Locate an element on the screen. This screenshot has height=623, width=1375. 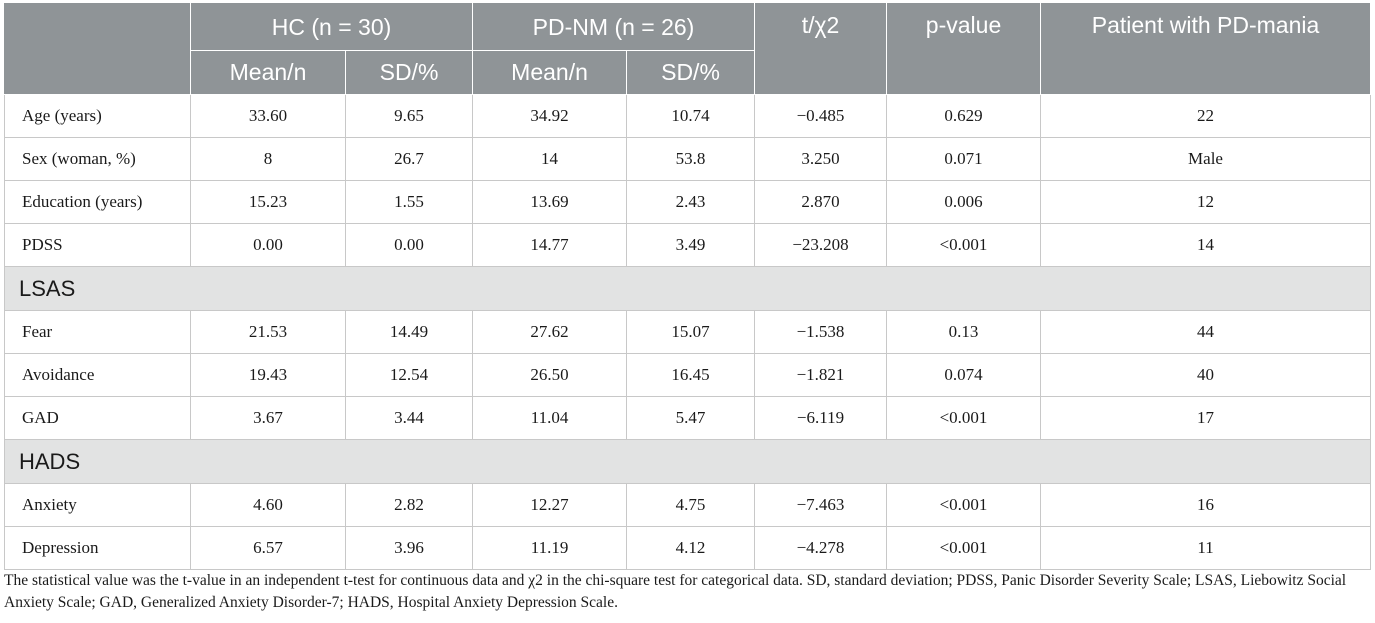
cell-pdnm-sd: 15.07 is located at coordinates (691, 332).